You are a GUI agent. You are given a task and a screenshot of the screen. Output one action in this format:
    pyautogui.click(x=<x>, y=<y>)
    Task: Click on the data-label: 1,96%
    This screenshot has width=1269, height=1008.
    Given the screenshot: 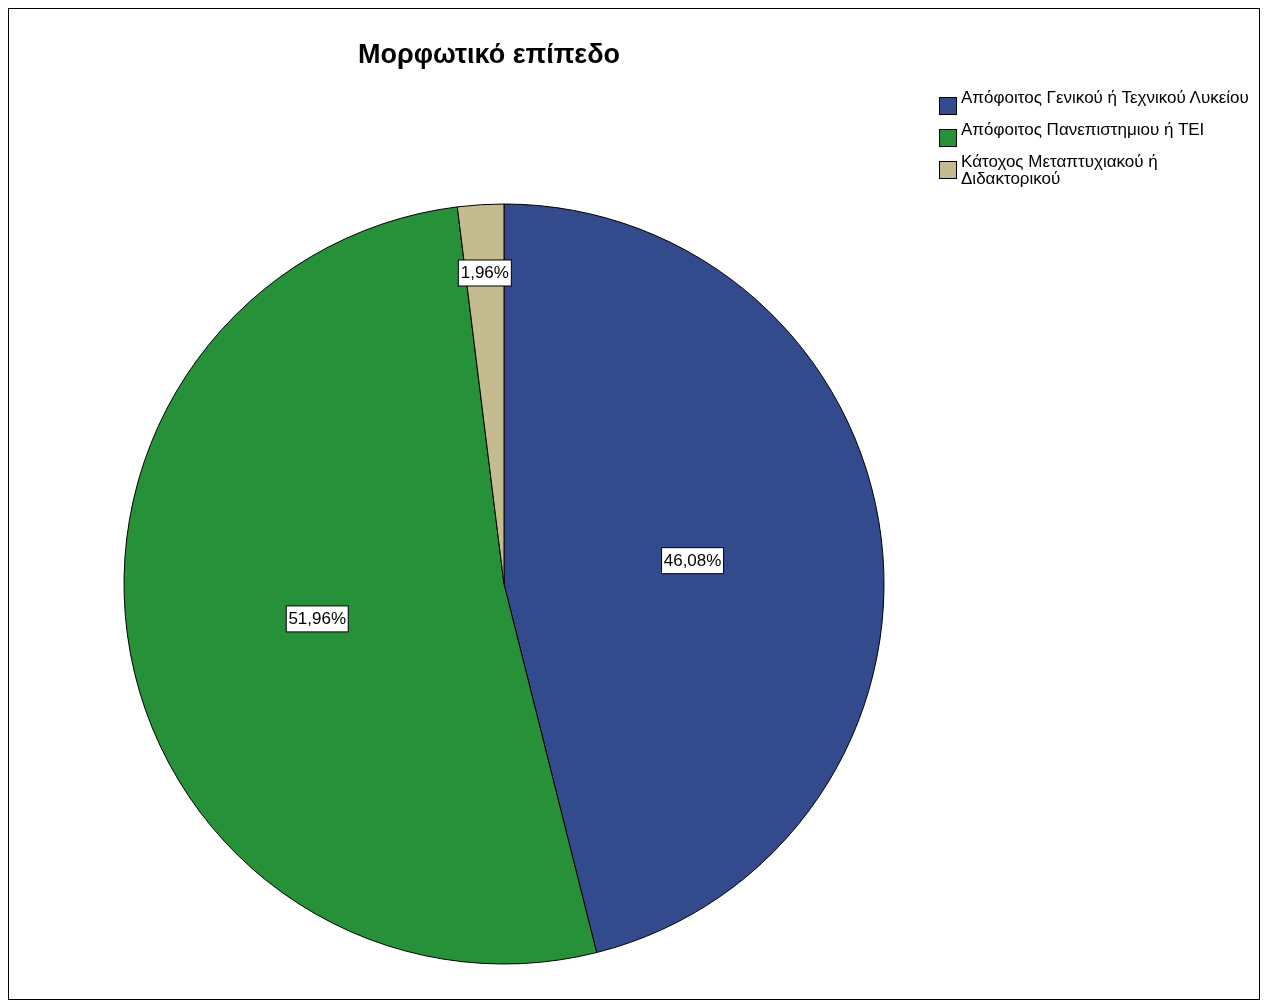 What is the action you would take?
    pyautogui.click(x=484, y=273)
    